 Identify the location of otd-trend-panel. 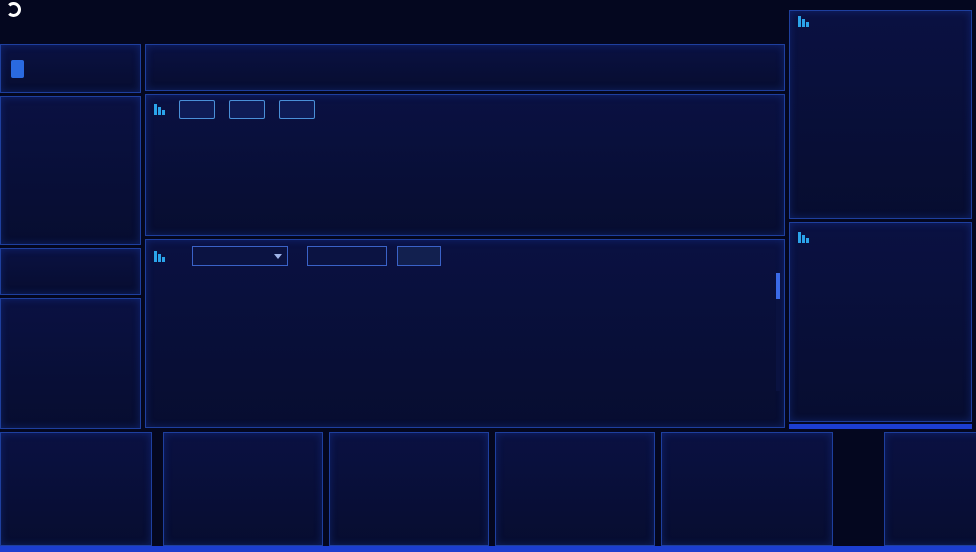
(76, 489).